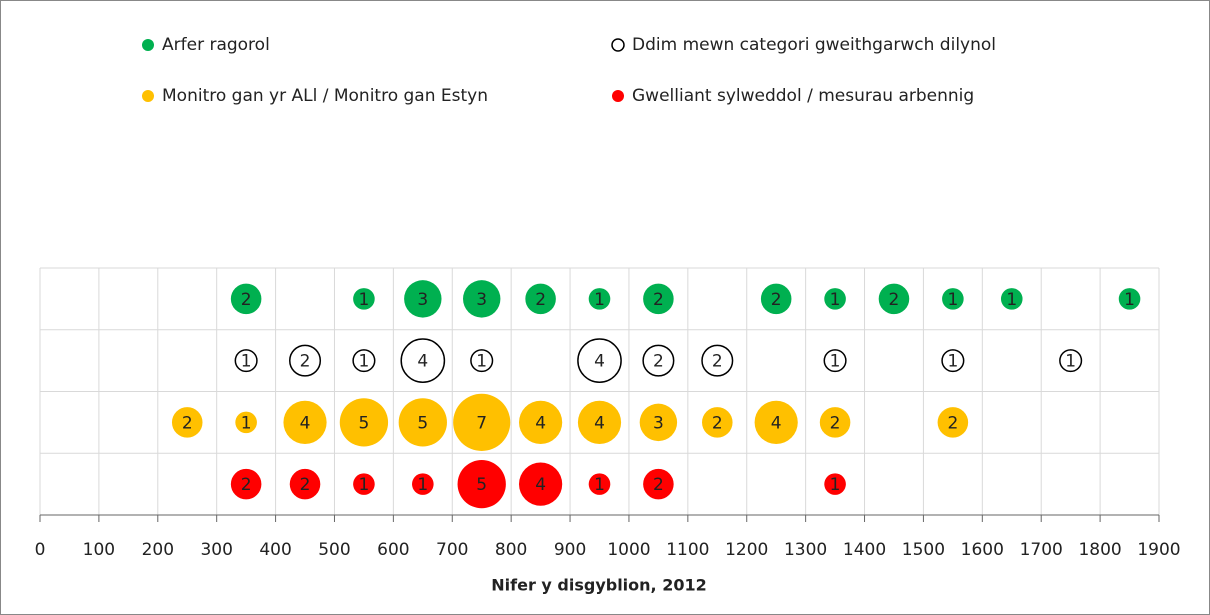 Image resolution: width=1210 pixels, height=615 pixels. I want to click on legend-label: Ddim mewn categori gweithgarwch dilynol, so click(814, 45).